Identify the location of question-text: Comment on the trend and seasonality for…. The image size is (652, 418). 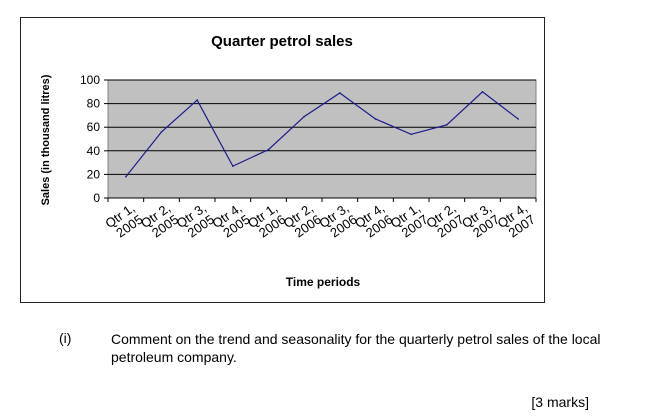
(356, 348).